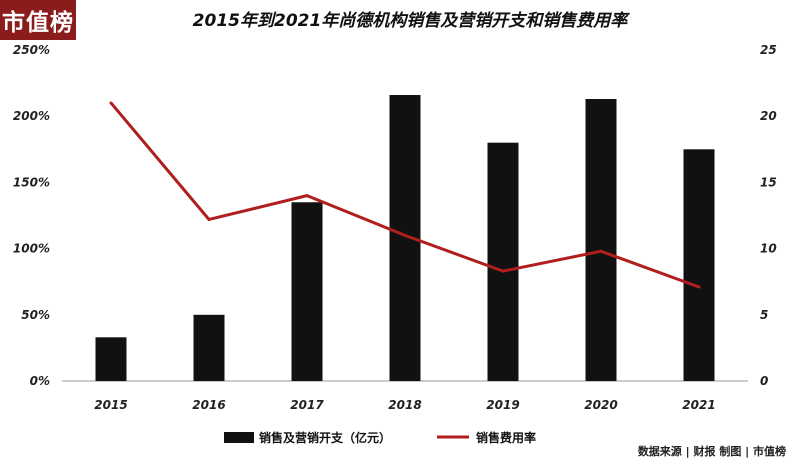  Describe the element at coordinates (35, 315) in the screenshot. I see `left-tick-label: 50%` at that location.